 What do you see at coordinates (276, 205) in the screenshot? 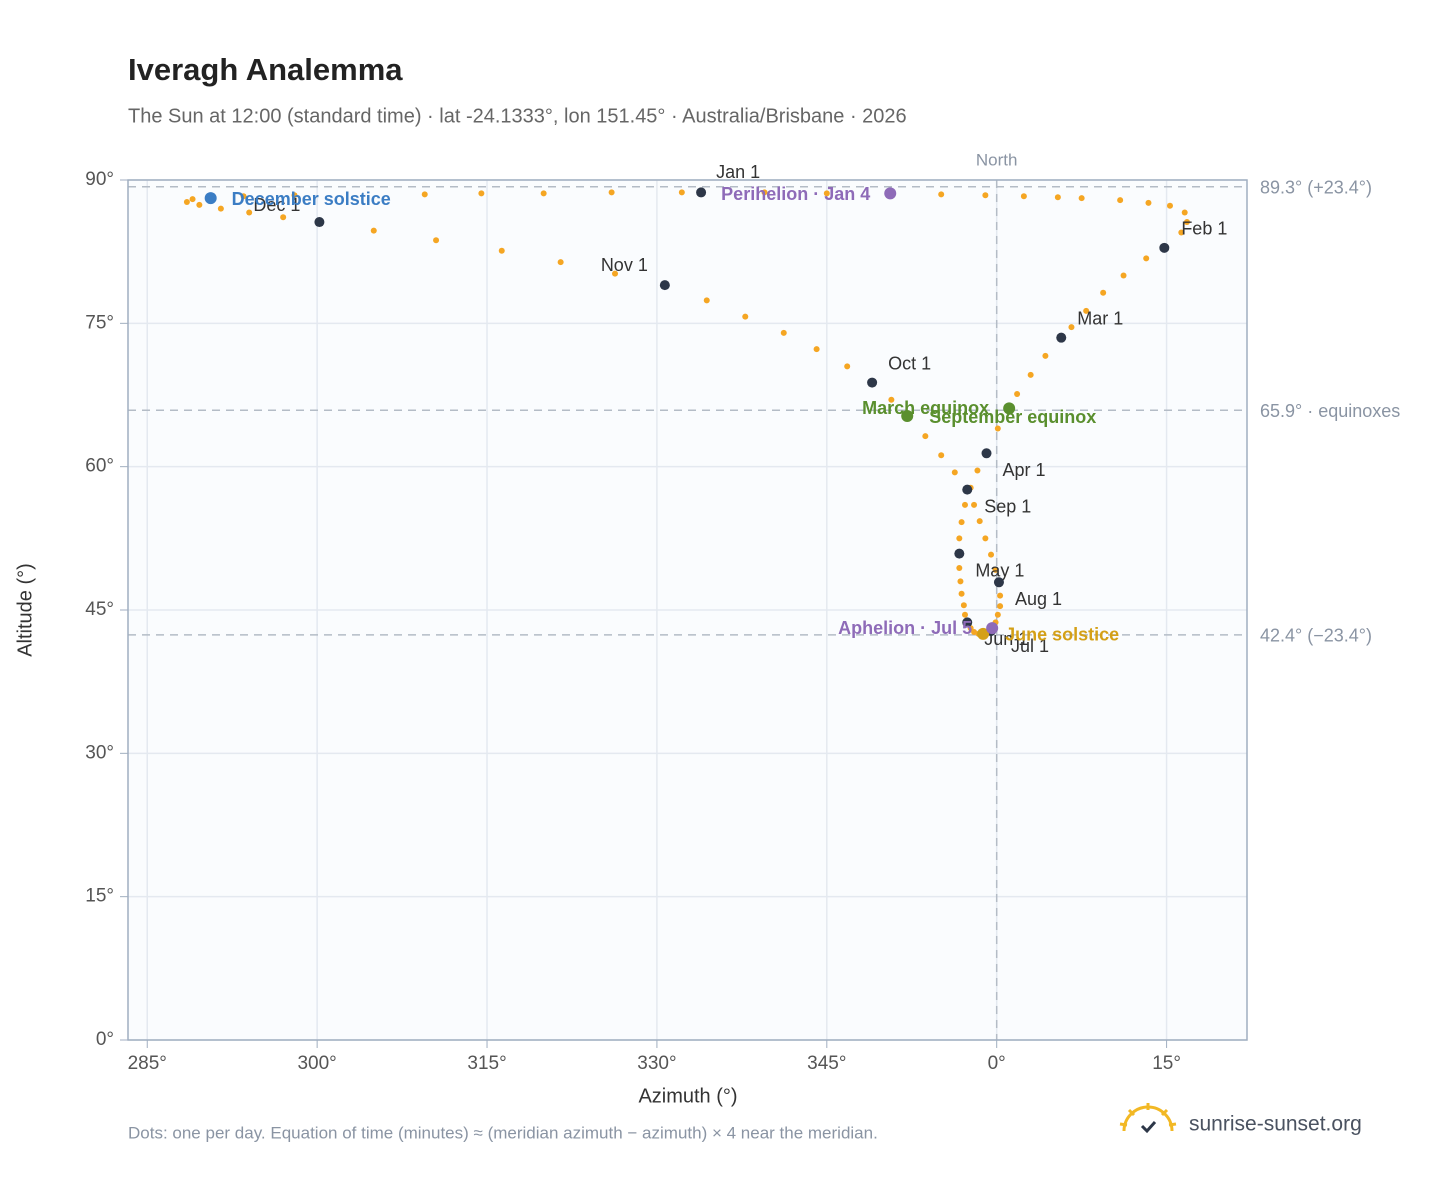
I see `month-label: Dec 1` at bounding box center [276, 205].